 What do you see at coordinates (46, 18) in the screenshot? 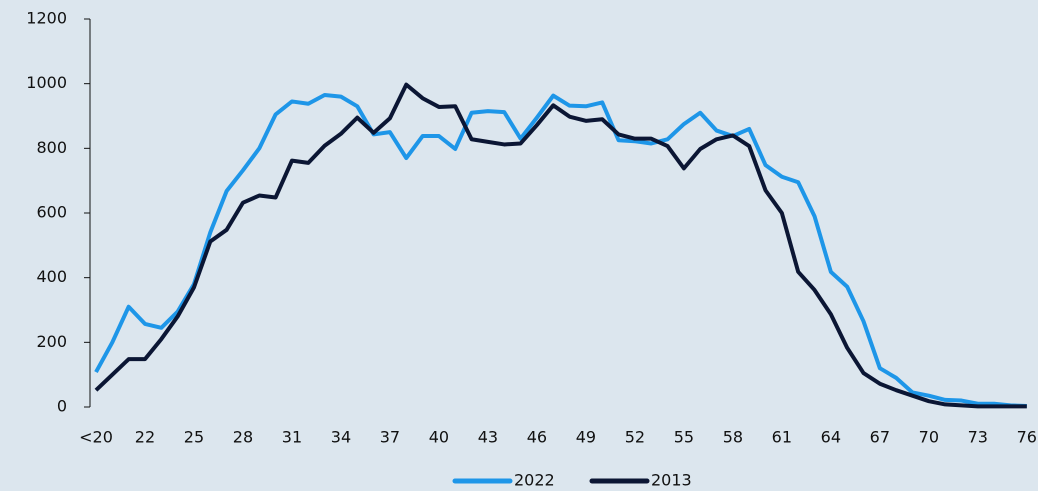
I see `y-tick-label: 1200` at bounding box center [46, 18].